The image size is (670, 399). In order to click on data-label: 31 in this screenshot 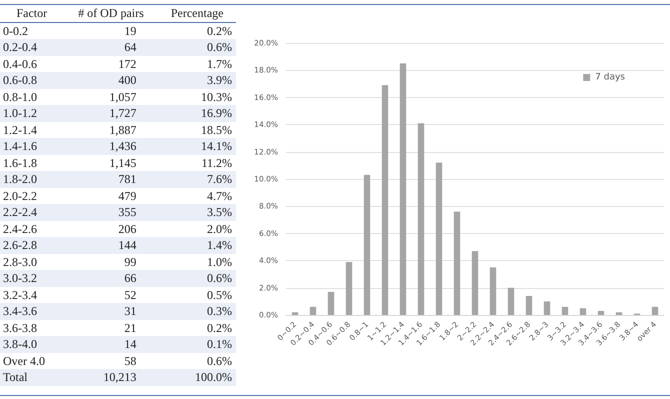, I will do `click(130, 311)`.